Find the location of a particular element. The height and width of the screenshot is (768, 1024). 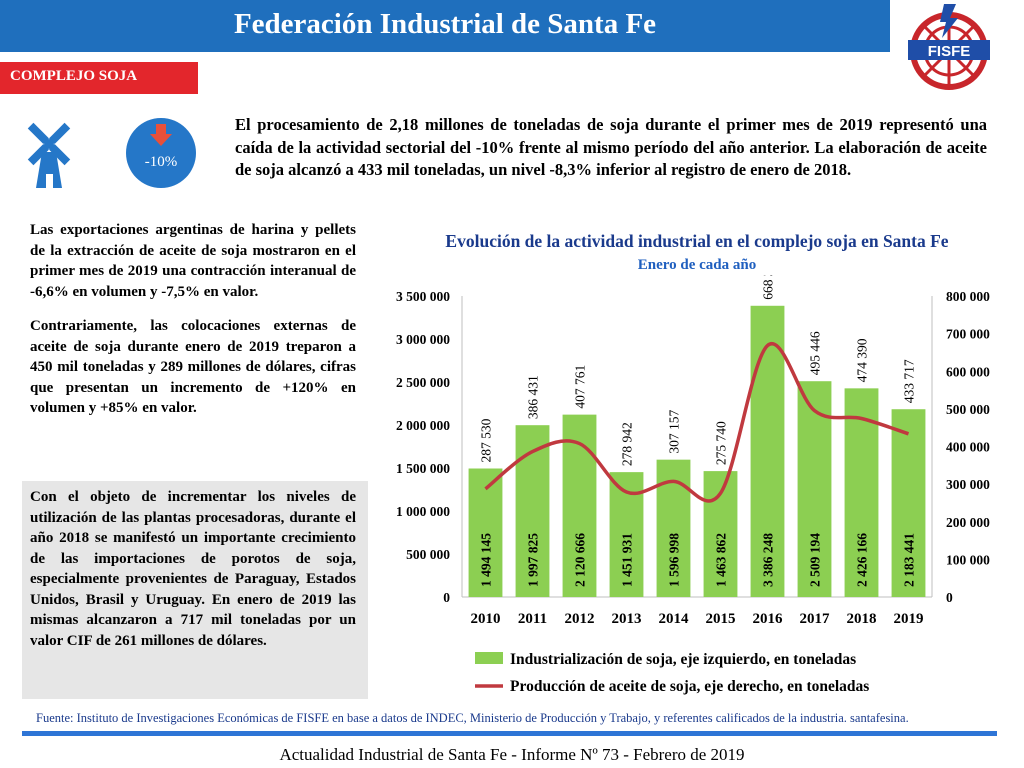

line-data-label: 307 157 is located at coordinates (674, 432).